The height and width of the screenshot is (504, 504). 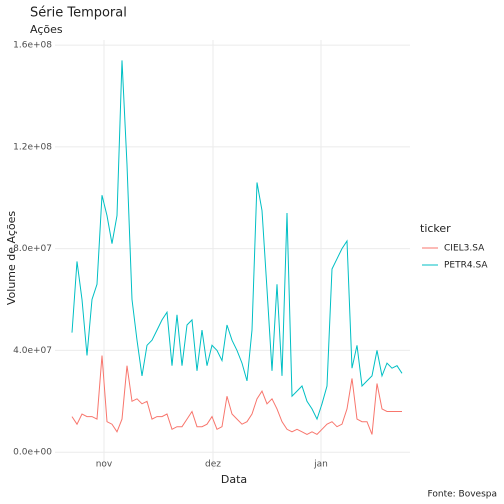 I want to click on caption: Fonte: Bovespa, so click(x=463, y=495).